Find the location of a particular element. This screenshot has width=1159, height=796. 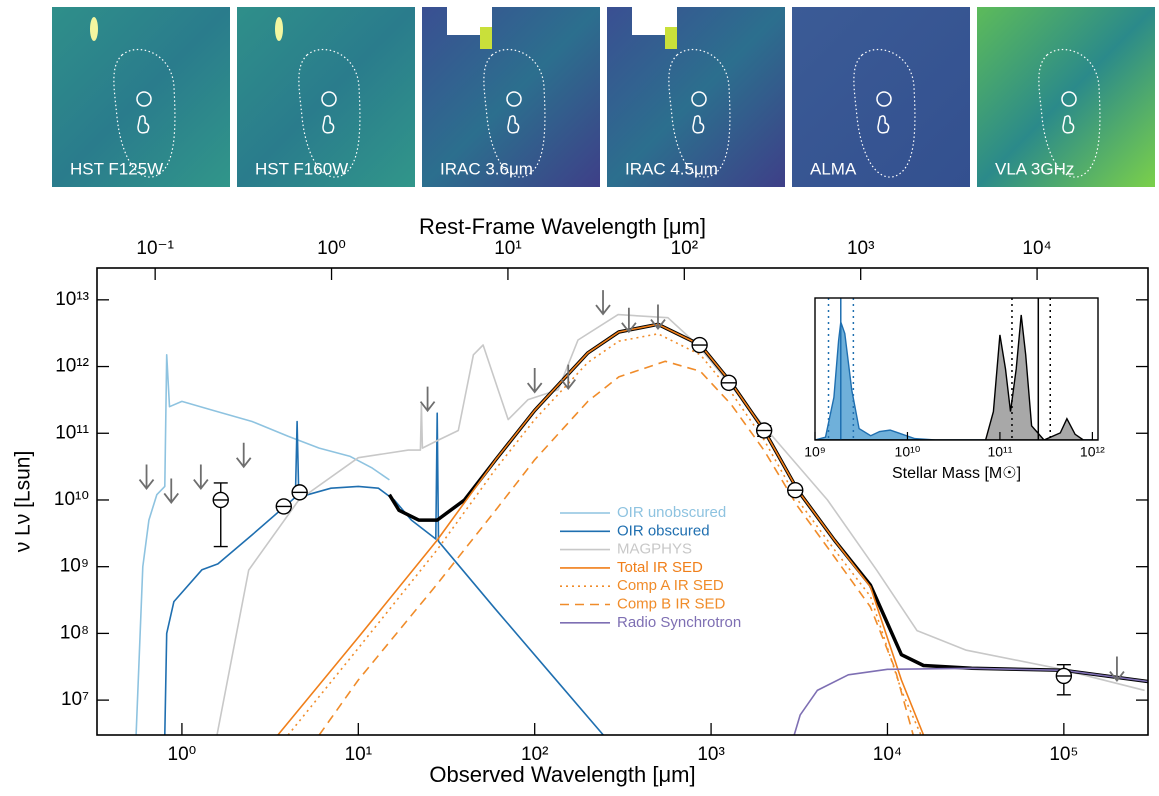

x2-tick-label: 10⁰ is located at coordinates (331, 248).